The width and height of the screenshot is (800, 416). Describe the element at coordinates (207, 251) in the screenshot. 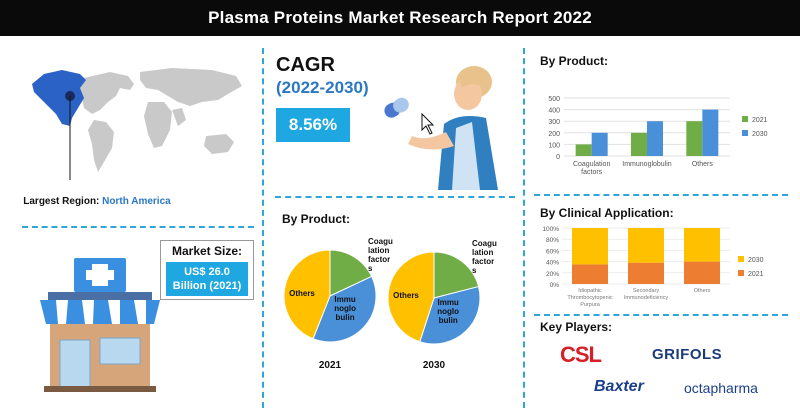

I see `market-size-title: Market Size:` at that location.